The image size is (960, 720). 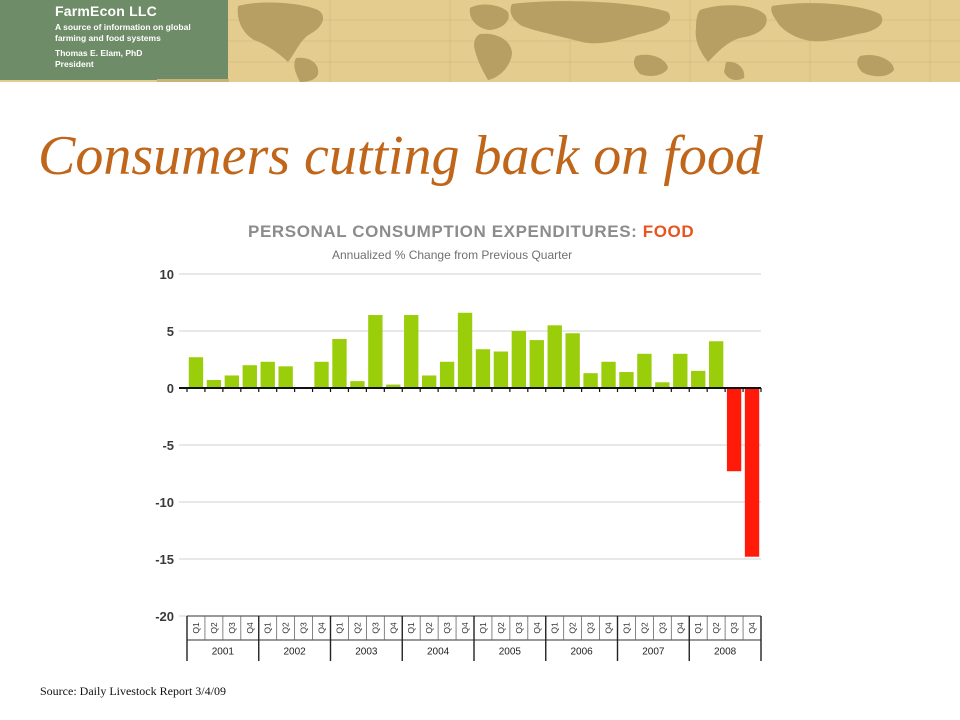 What do you see at coordinates (164, 559) in the screenshot?
I see `y-tick-label: -15` at bounding box center [164, 559].